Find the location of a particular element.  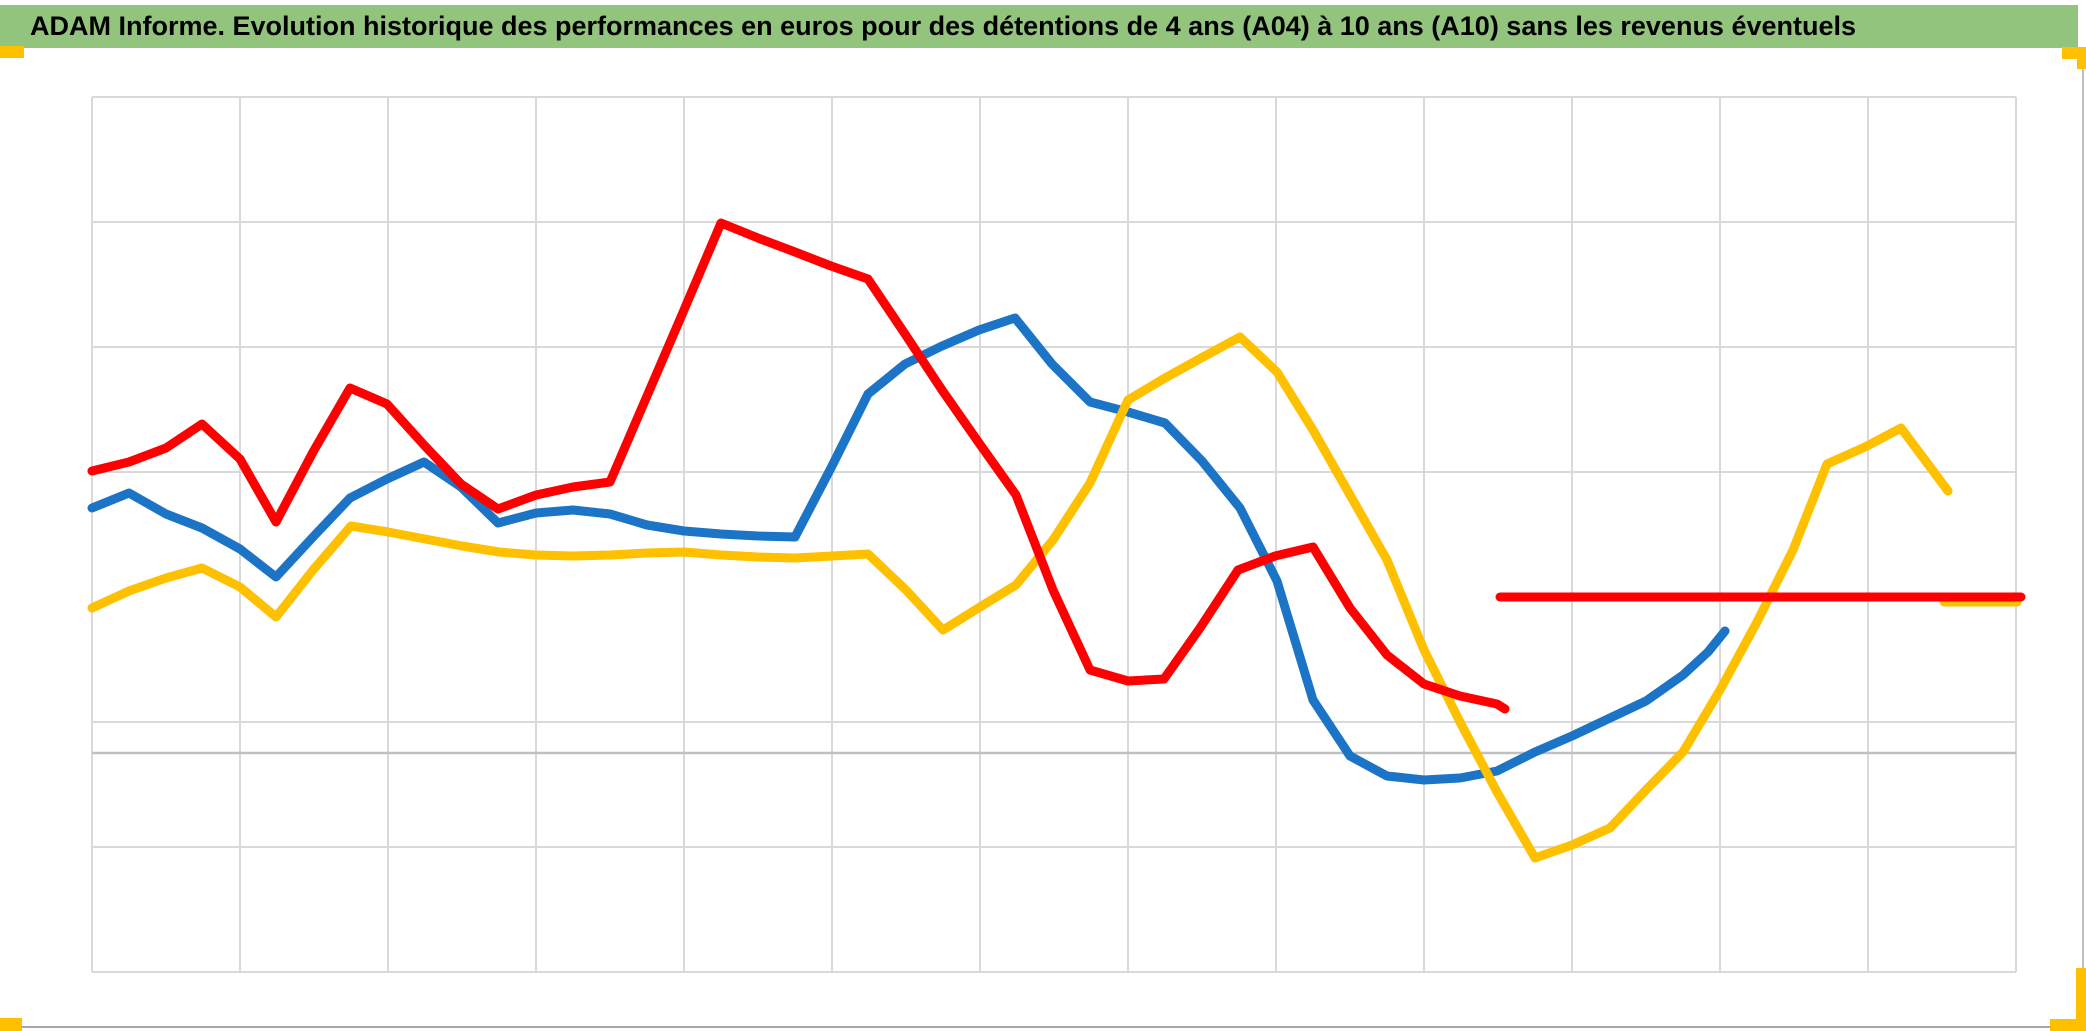

selection-handle-top-left is located at coordinates (12, 52).